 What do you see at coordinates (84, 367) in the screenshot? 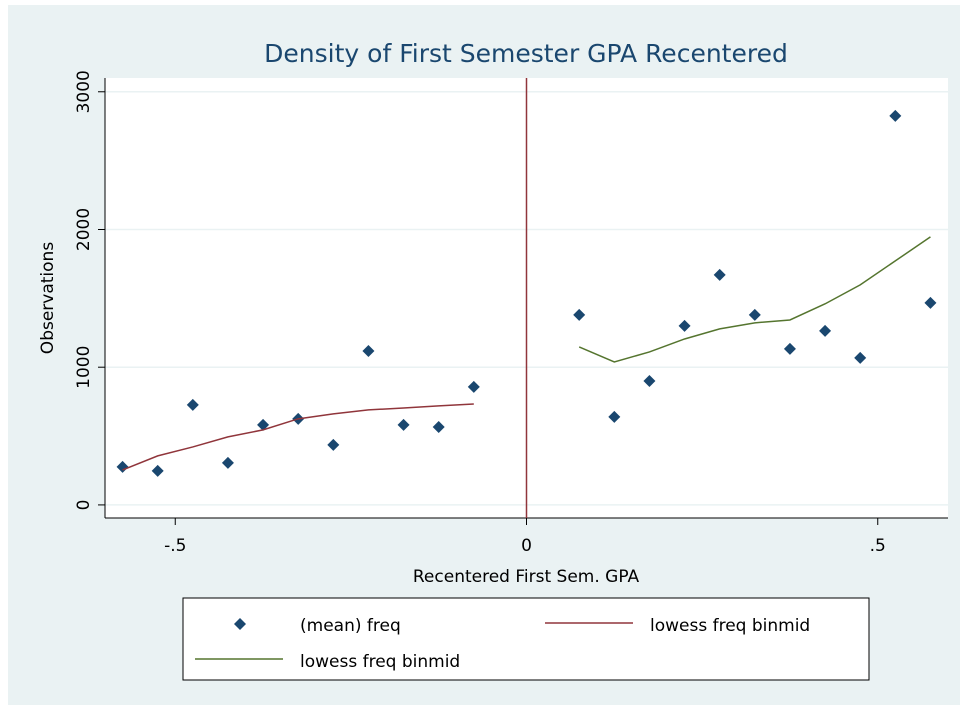
I see `y-tick-label: 1000` at bounding box center [84, 367].